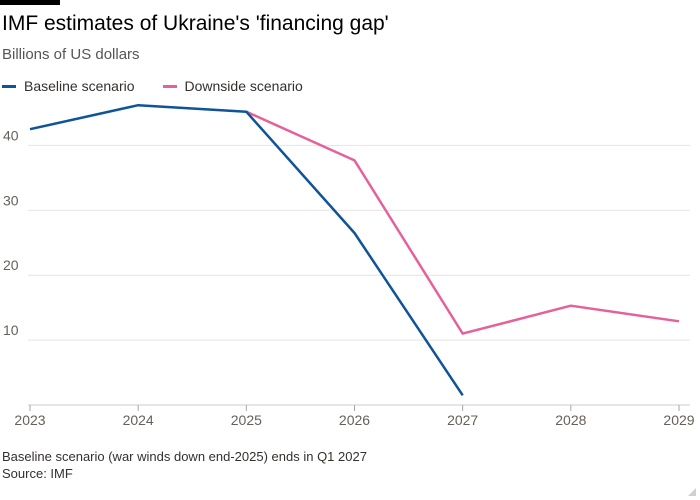 The image size is (700, 500). Describe the element at coordinates (462, 420) in the screenshot. I see `x-tick-label: 2027` at that location.